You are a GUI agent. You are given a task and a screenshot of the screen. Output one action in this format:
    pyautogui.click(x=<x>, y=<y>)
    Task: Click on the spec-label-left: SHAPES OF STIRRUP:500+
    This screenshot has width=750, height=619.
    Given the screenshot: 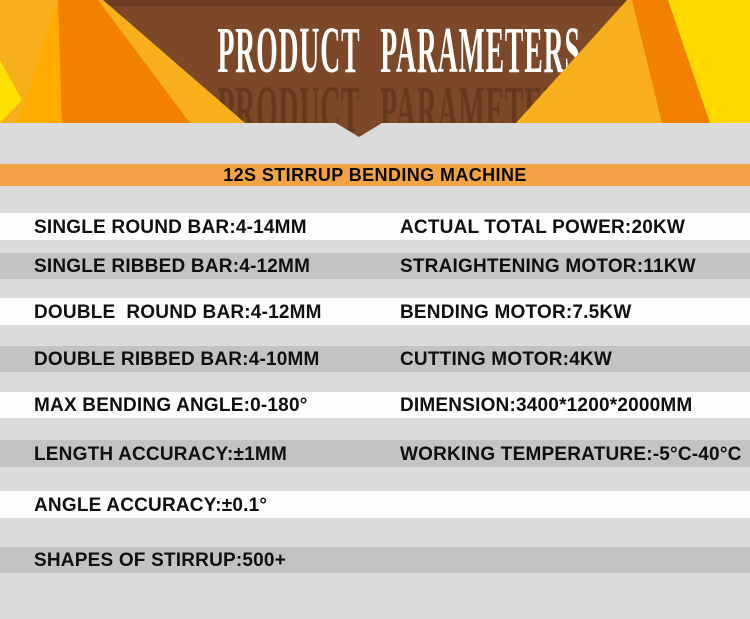 What is the action you would take?
    pyautogui.click(x=160, y=560)
    